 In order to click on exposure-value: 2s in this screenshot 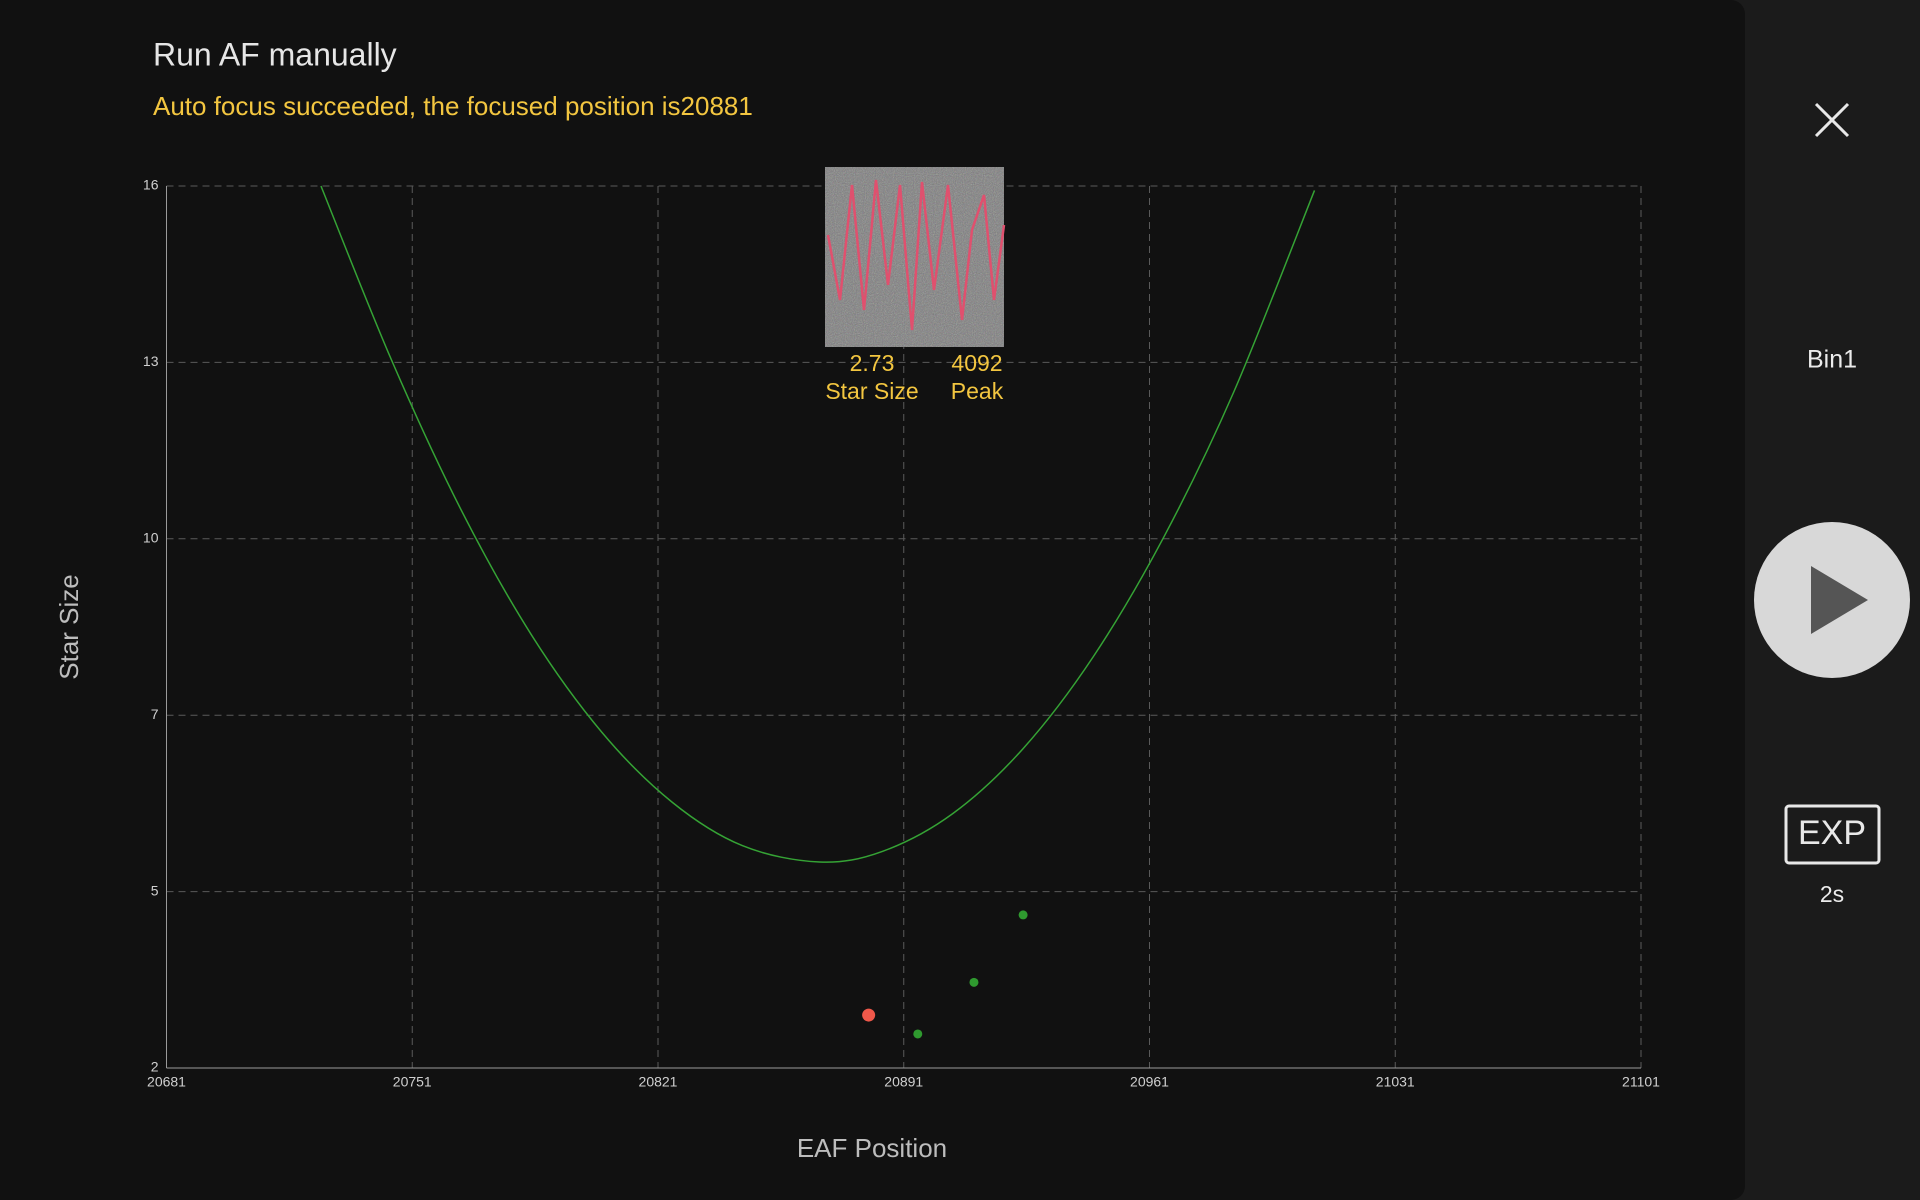, I will do `click(1832, 894)`.